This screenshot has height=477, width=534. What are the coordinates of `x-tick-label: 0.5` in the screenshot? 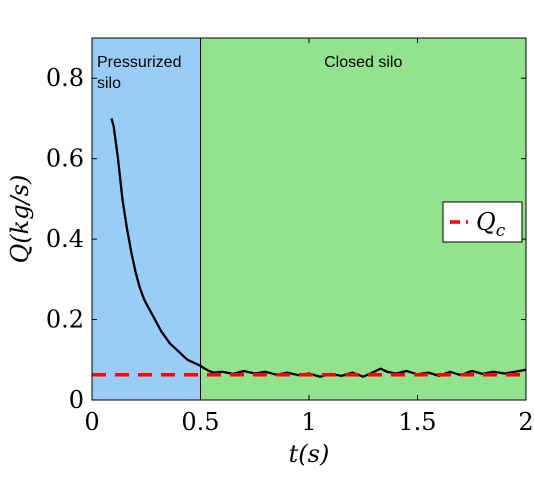 It's located at (200, 422).